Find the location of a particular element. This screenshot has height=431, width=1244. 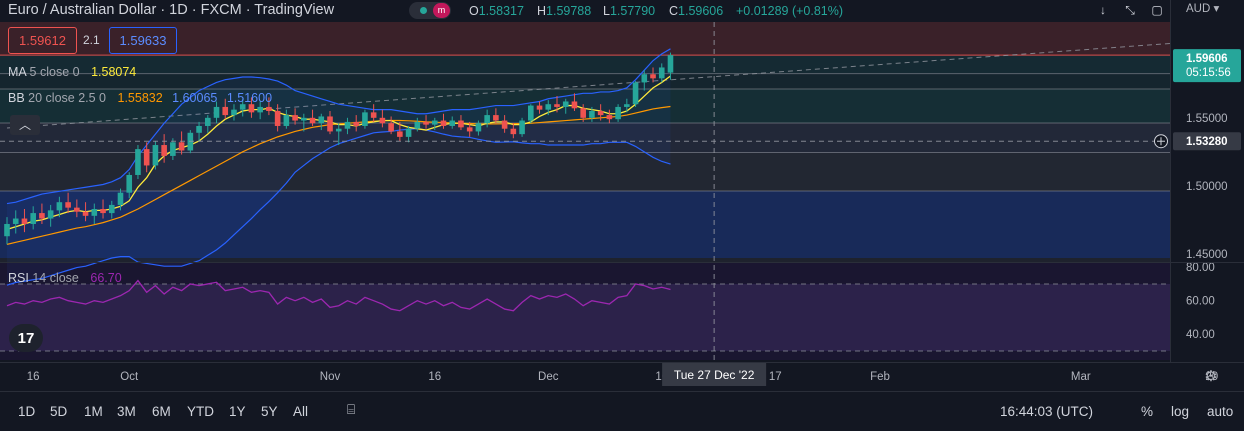

timeframe-1d: 1D is located at coordinates (27, 411).